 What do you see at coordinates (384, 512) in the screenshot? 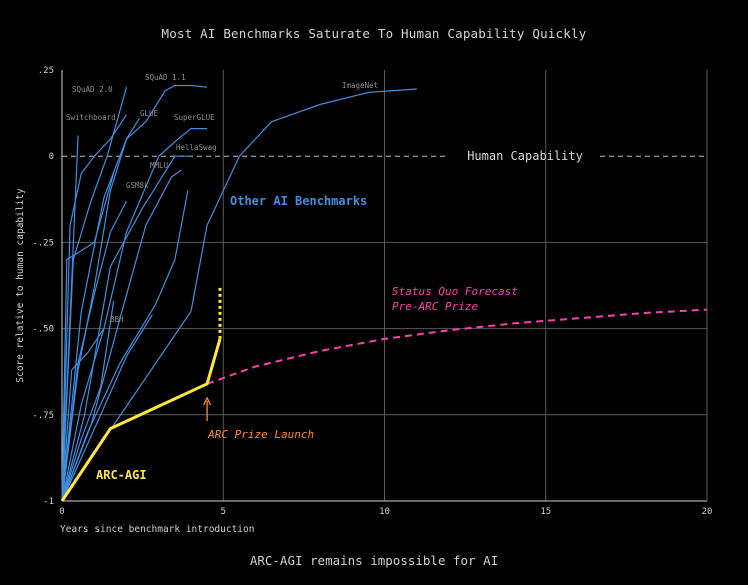
I see `x-tick-label: 10` at bounding box center [384, 512].